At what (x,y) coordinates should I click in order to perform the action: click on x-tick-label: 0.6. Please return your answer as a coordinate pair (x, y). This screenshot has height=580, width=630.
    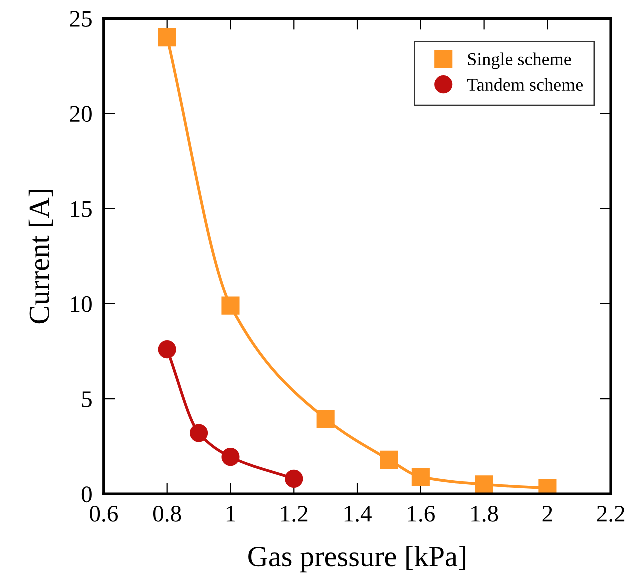
    Looking at the image, I should click on (104, 514).